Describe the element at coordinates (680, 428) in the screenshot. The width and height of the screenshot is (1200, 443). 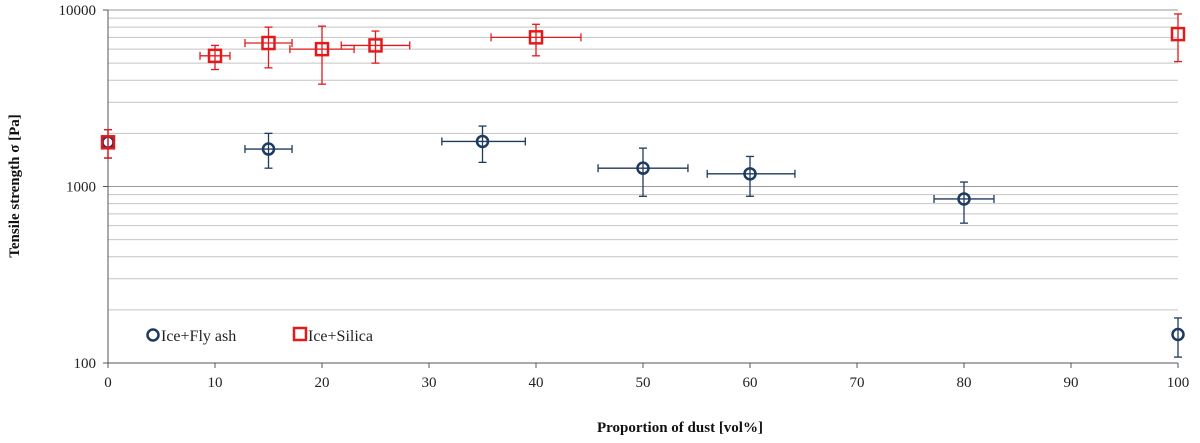
I see `x-axis-title: Proportion of dust [vol%]` at that location.